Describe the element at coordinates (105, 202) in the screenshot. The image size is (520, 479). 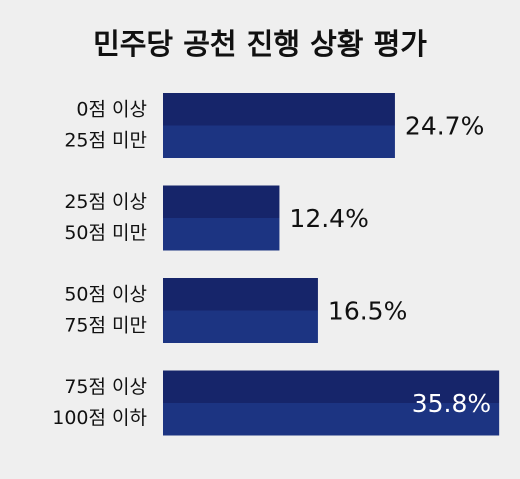
I see `category-label: 25점 이상` at that location.